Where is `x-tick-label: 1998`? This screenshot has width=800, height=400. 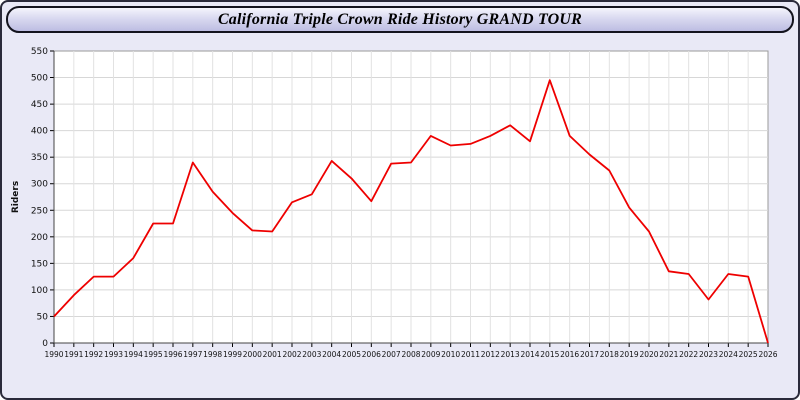 x-tick-label: 1998 is located at coordinates (212, 354).